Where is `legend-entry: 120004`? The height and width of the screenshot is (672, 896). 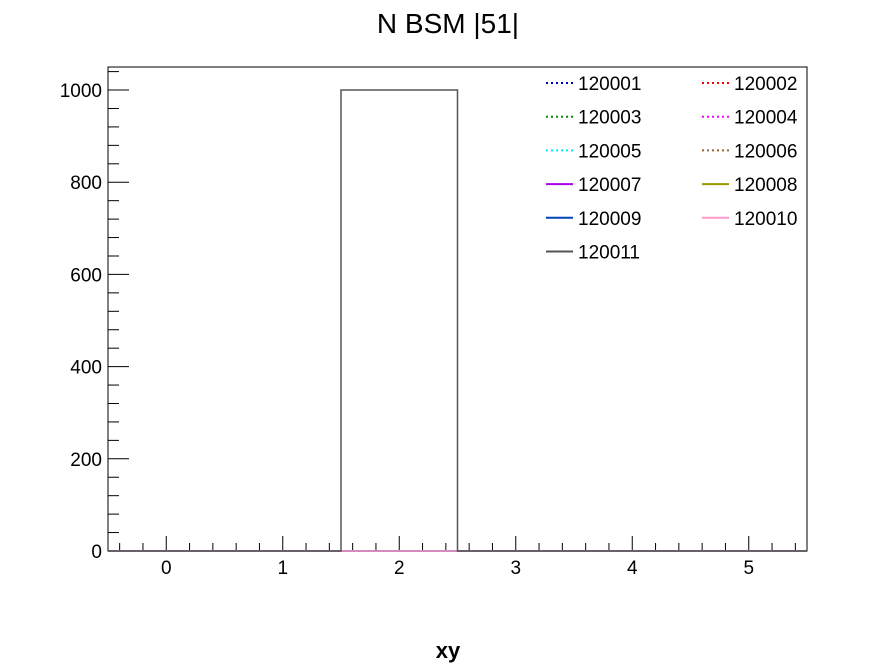 legend-entry: 120004 is located at coordinates (750, 118).